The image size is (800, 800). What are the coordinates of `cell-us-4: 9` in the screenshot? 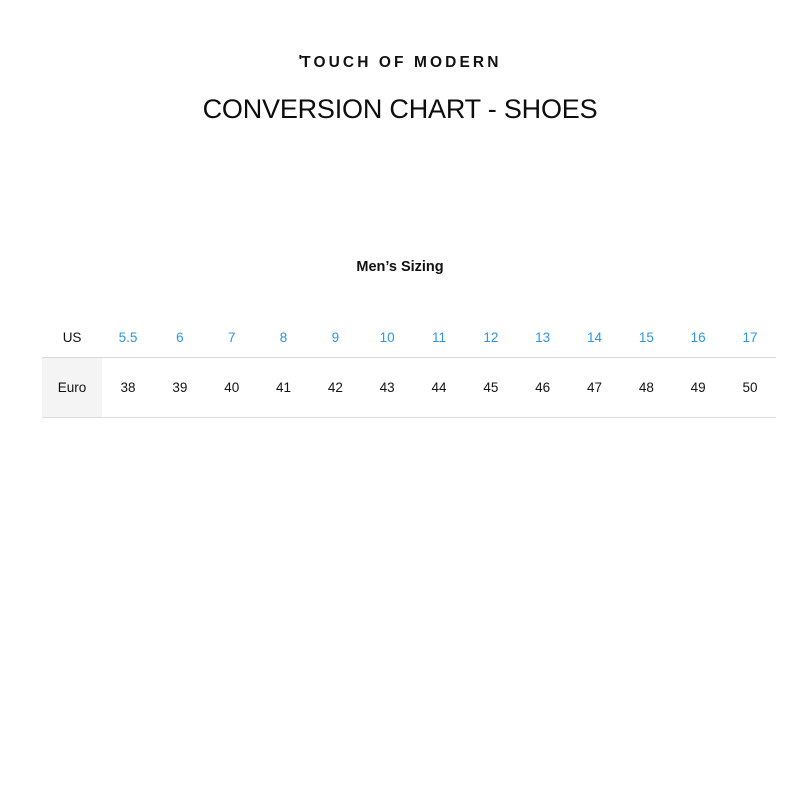 It's located at (335, 337).